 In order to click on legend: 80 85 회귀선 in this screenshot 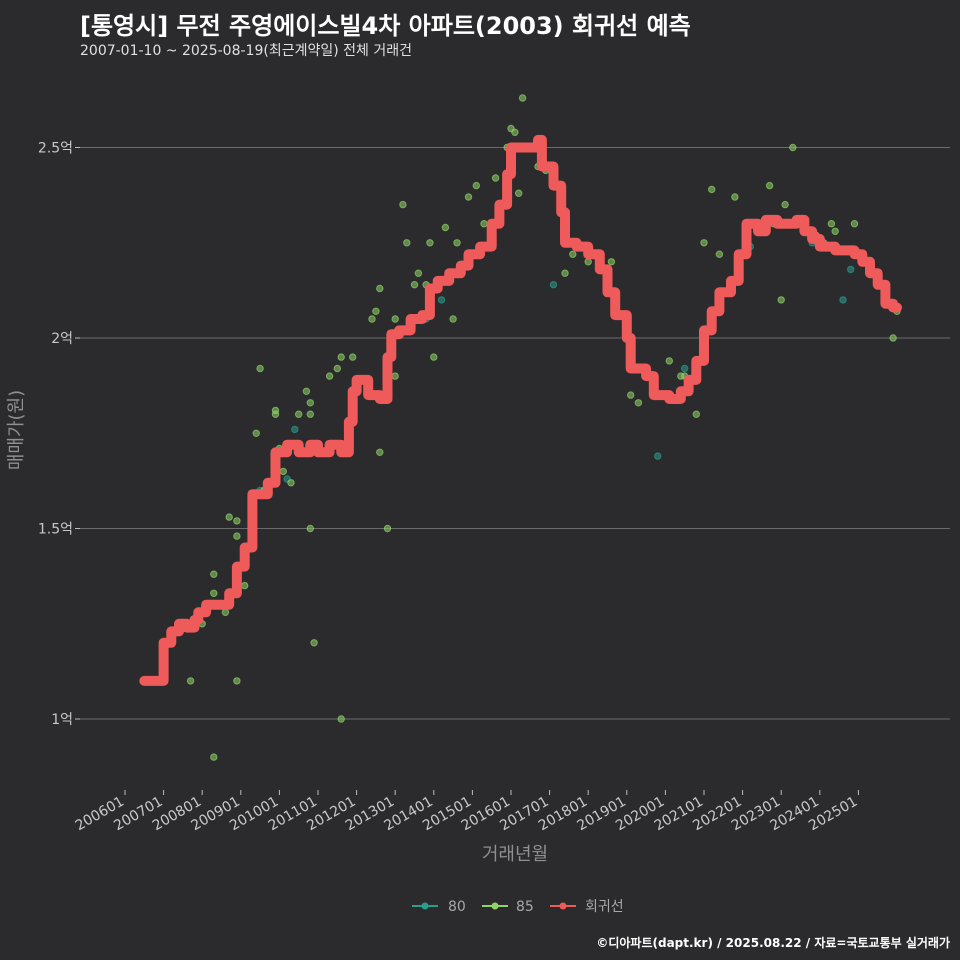, I will do `click(518, 907)`.